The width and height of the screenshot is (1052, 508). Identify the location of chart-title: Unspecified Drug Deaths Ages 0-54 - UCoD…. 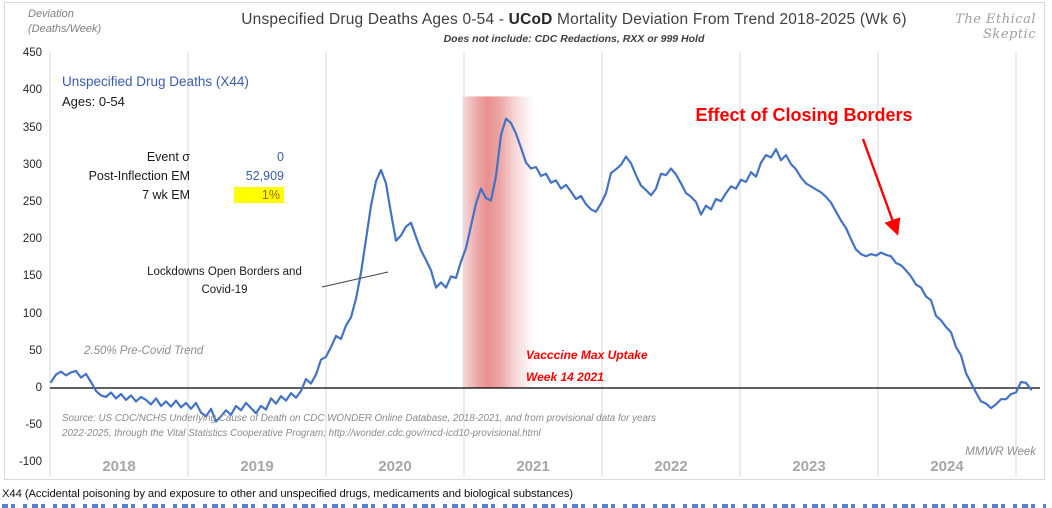
(574, 20).